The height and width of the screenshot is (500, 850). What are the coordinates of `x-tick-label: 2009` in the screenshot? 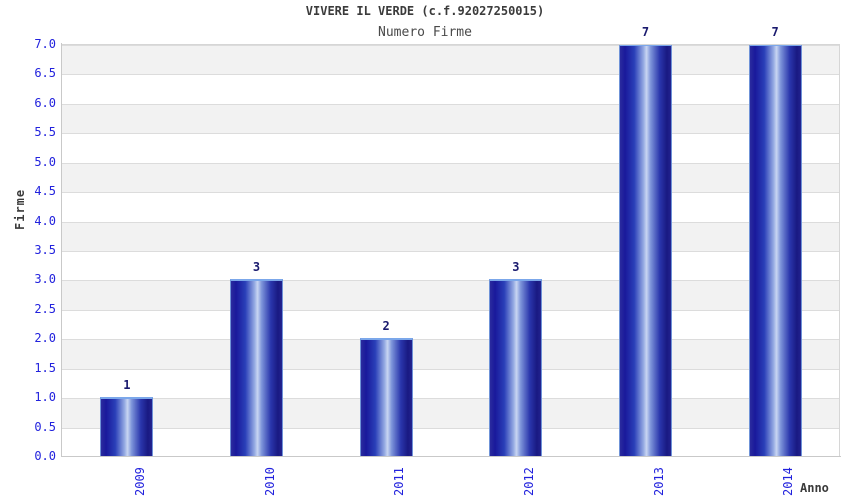 It's located at (139, 481).